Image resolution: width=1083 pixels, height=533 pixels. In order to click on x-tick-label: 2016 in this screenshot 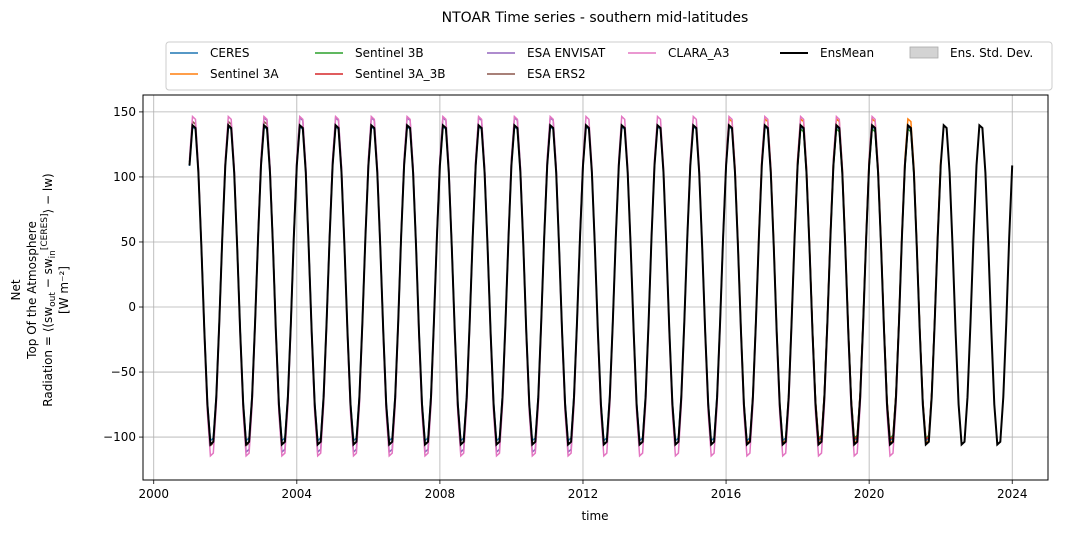, I will do `click(726, 494)`.